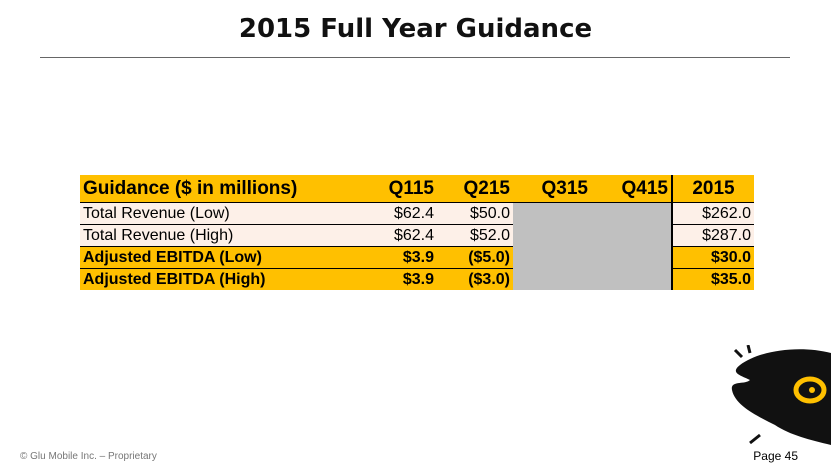  What do you see at coordinates (415, 29) in the screenshot?
I see `slide-title: 2015 Full Year Guidance` at bounding box center [415, 29].